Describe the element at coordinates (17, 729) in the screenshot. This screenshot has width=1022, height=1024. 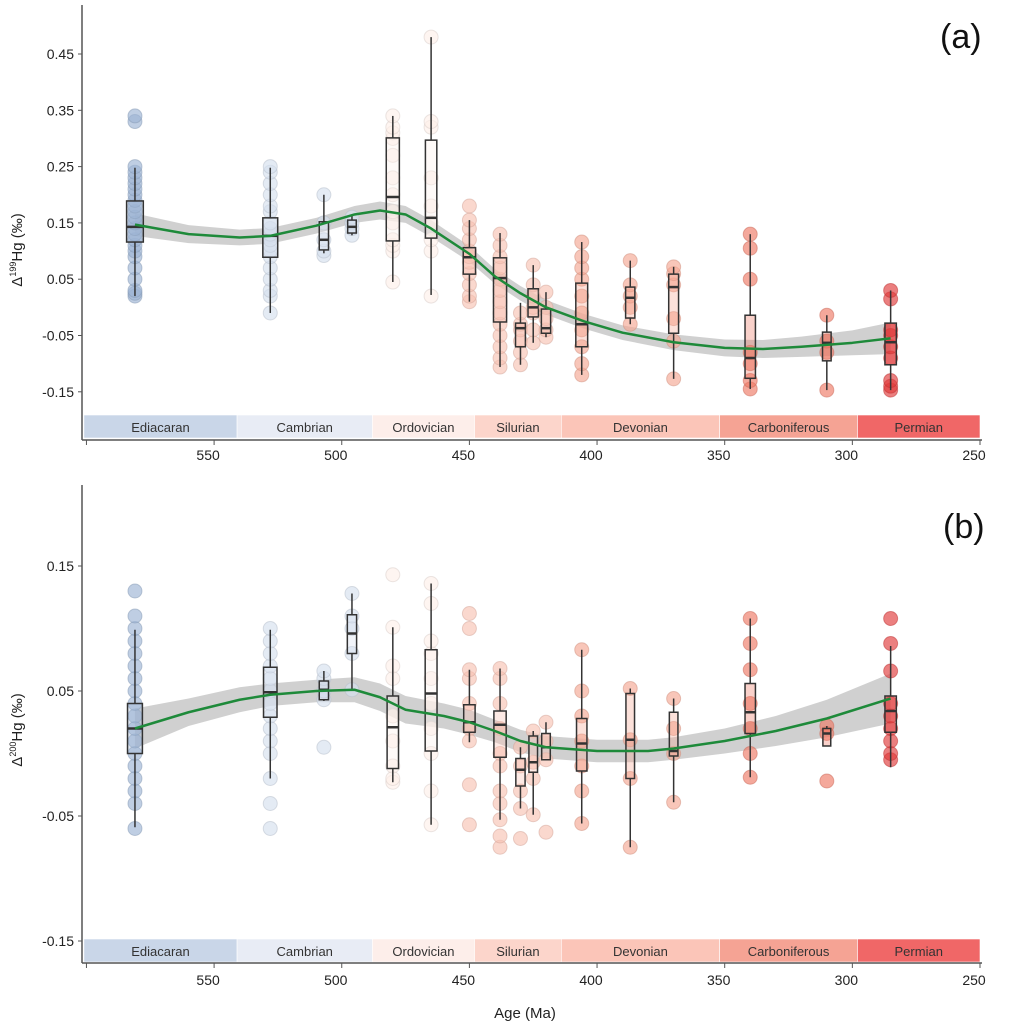
I see `y-axis-label-b: Δ200Hg (‰)` at that location.